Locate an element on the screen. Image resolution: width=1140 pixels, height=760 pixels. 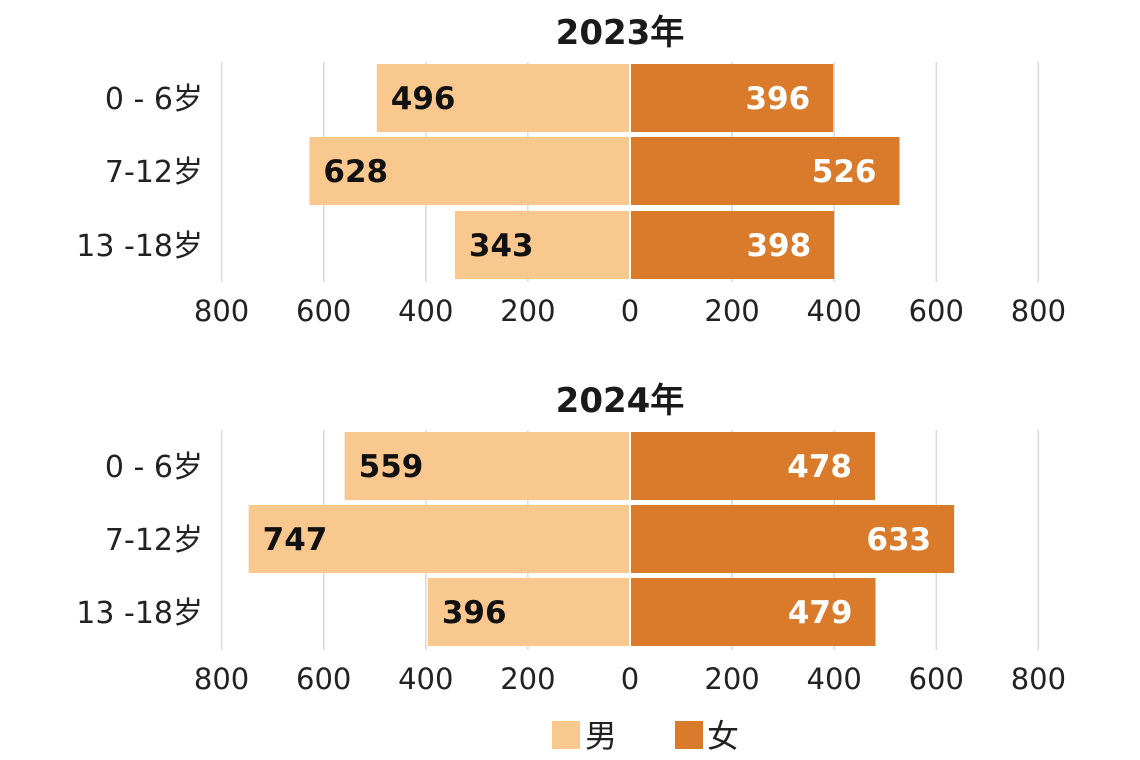
chart-2-tick-label-3: 200 is located at coordinates (527, 679).